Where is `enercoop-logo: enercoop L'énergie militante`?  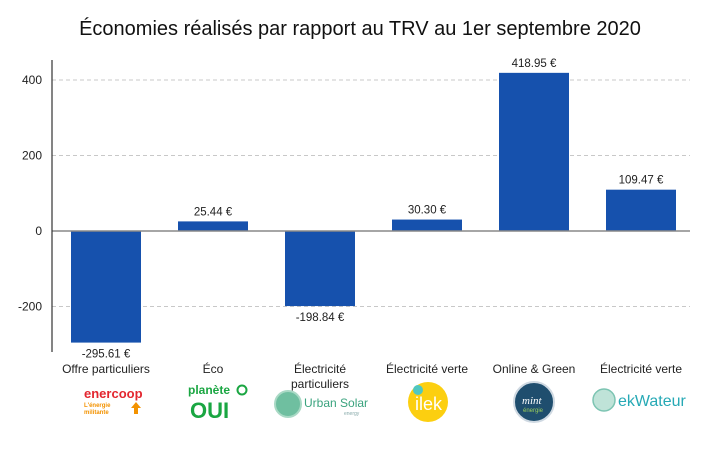 enercoop-logo: enercoop L'énergie militante is located at coordinates (106, 400).